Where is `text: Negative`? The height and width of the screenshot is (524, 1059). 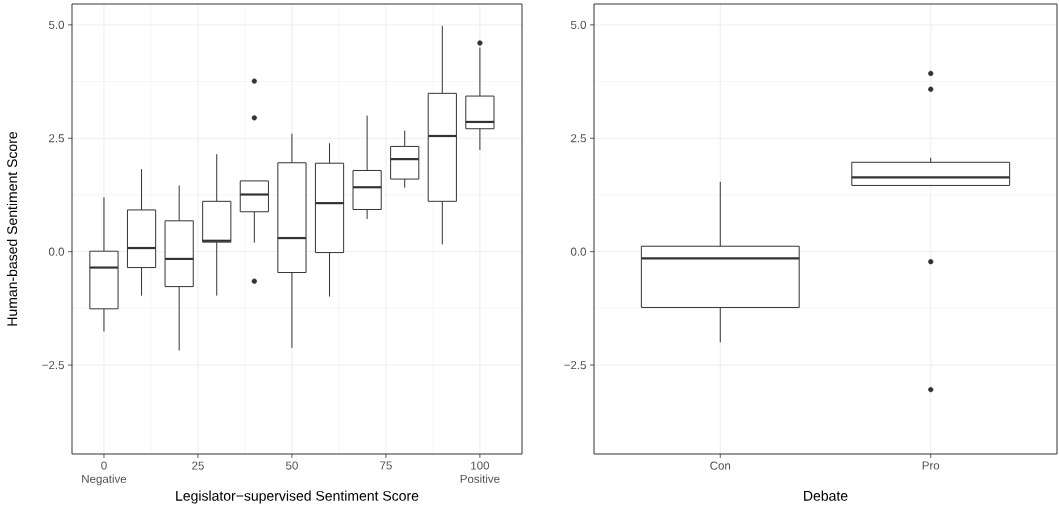 text: Negative is located at coordinates (104, 480).